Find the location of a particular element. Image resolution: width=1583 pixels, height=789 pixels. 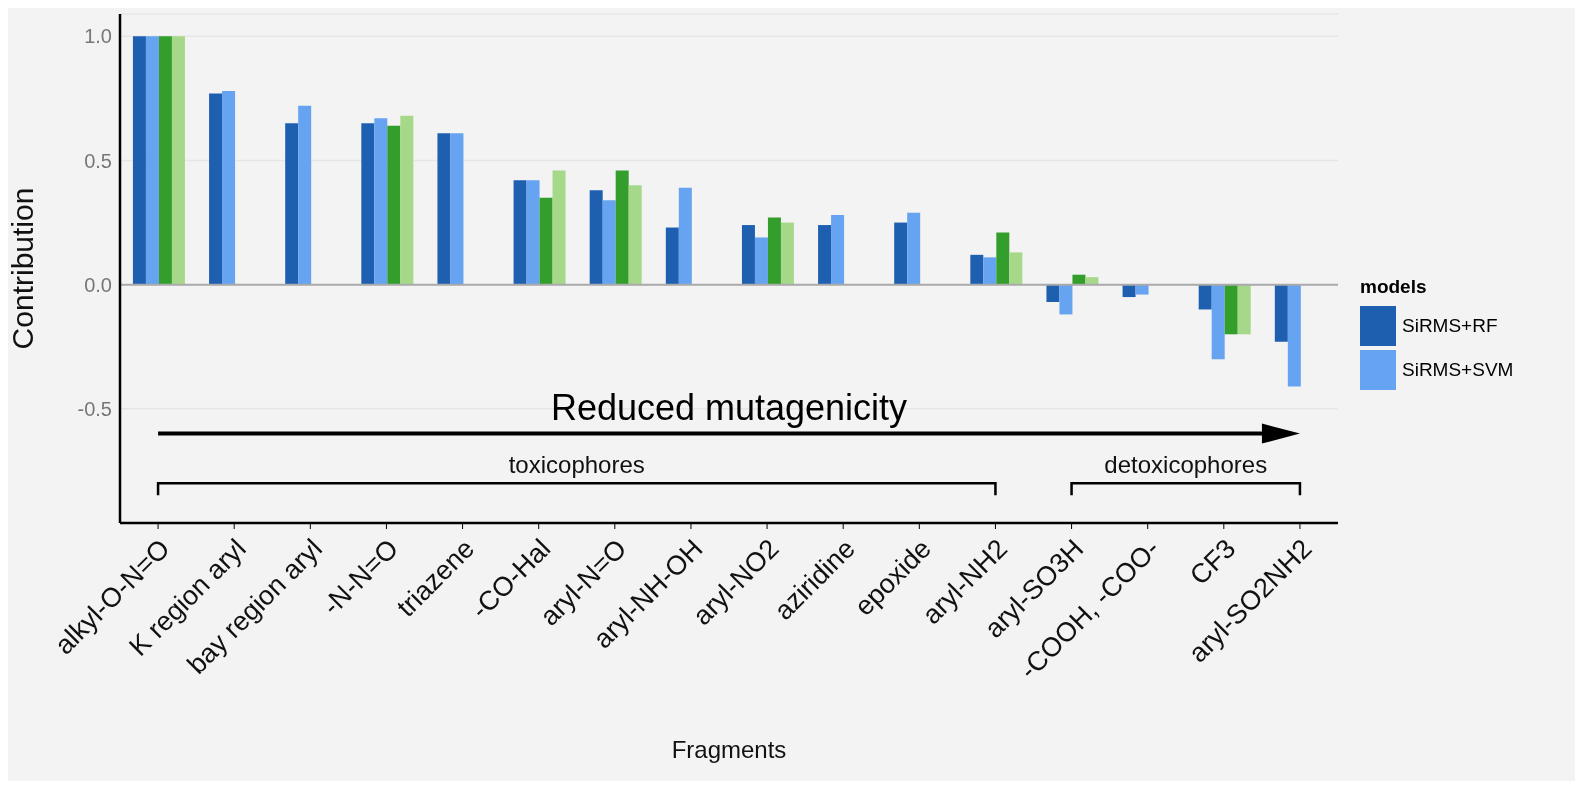

y-tick-label: 0.0 is located at coordinates (98, 284).